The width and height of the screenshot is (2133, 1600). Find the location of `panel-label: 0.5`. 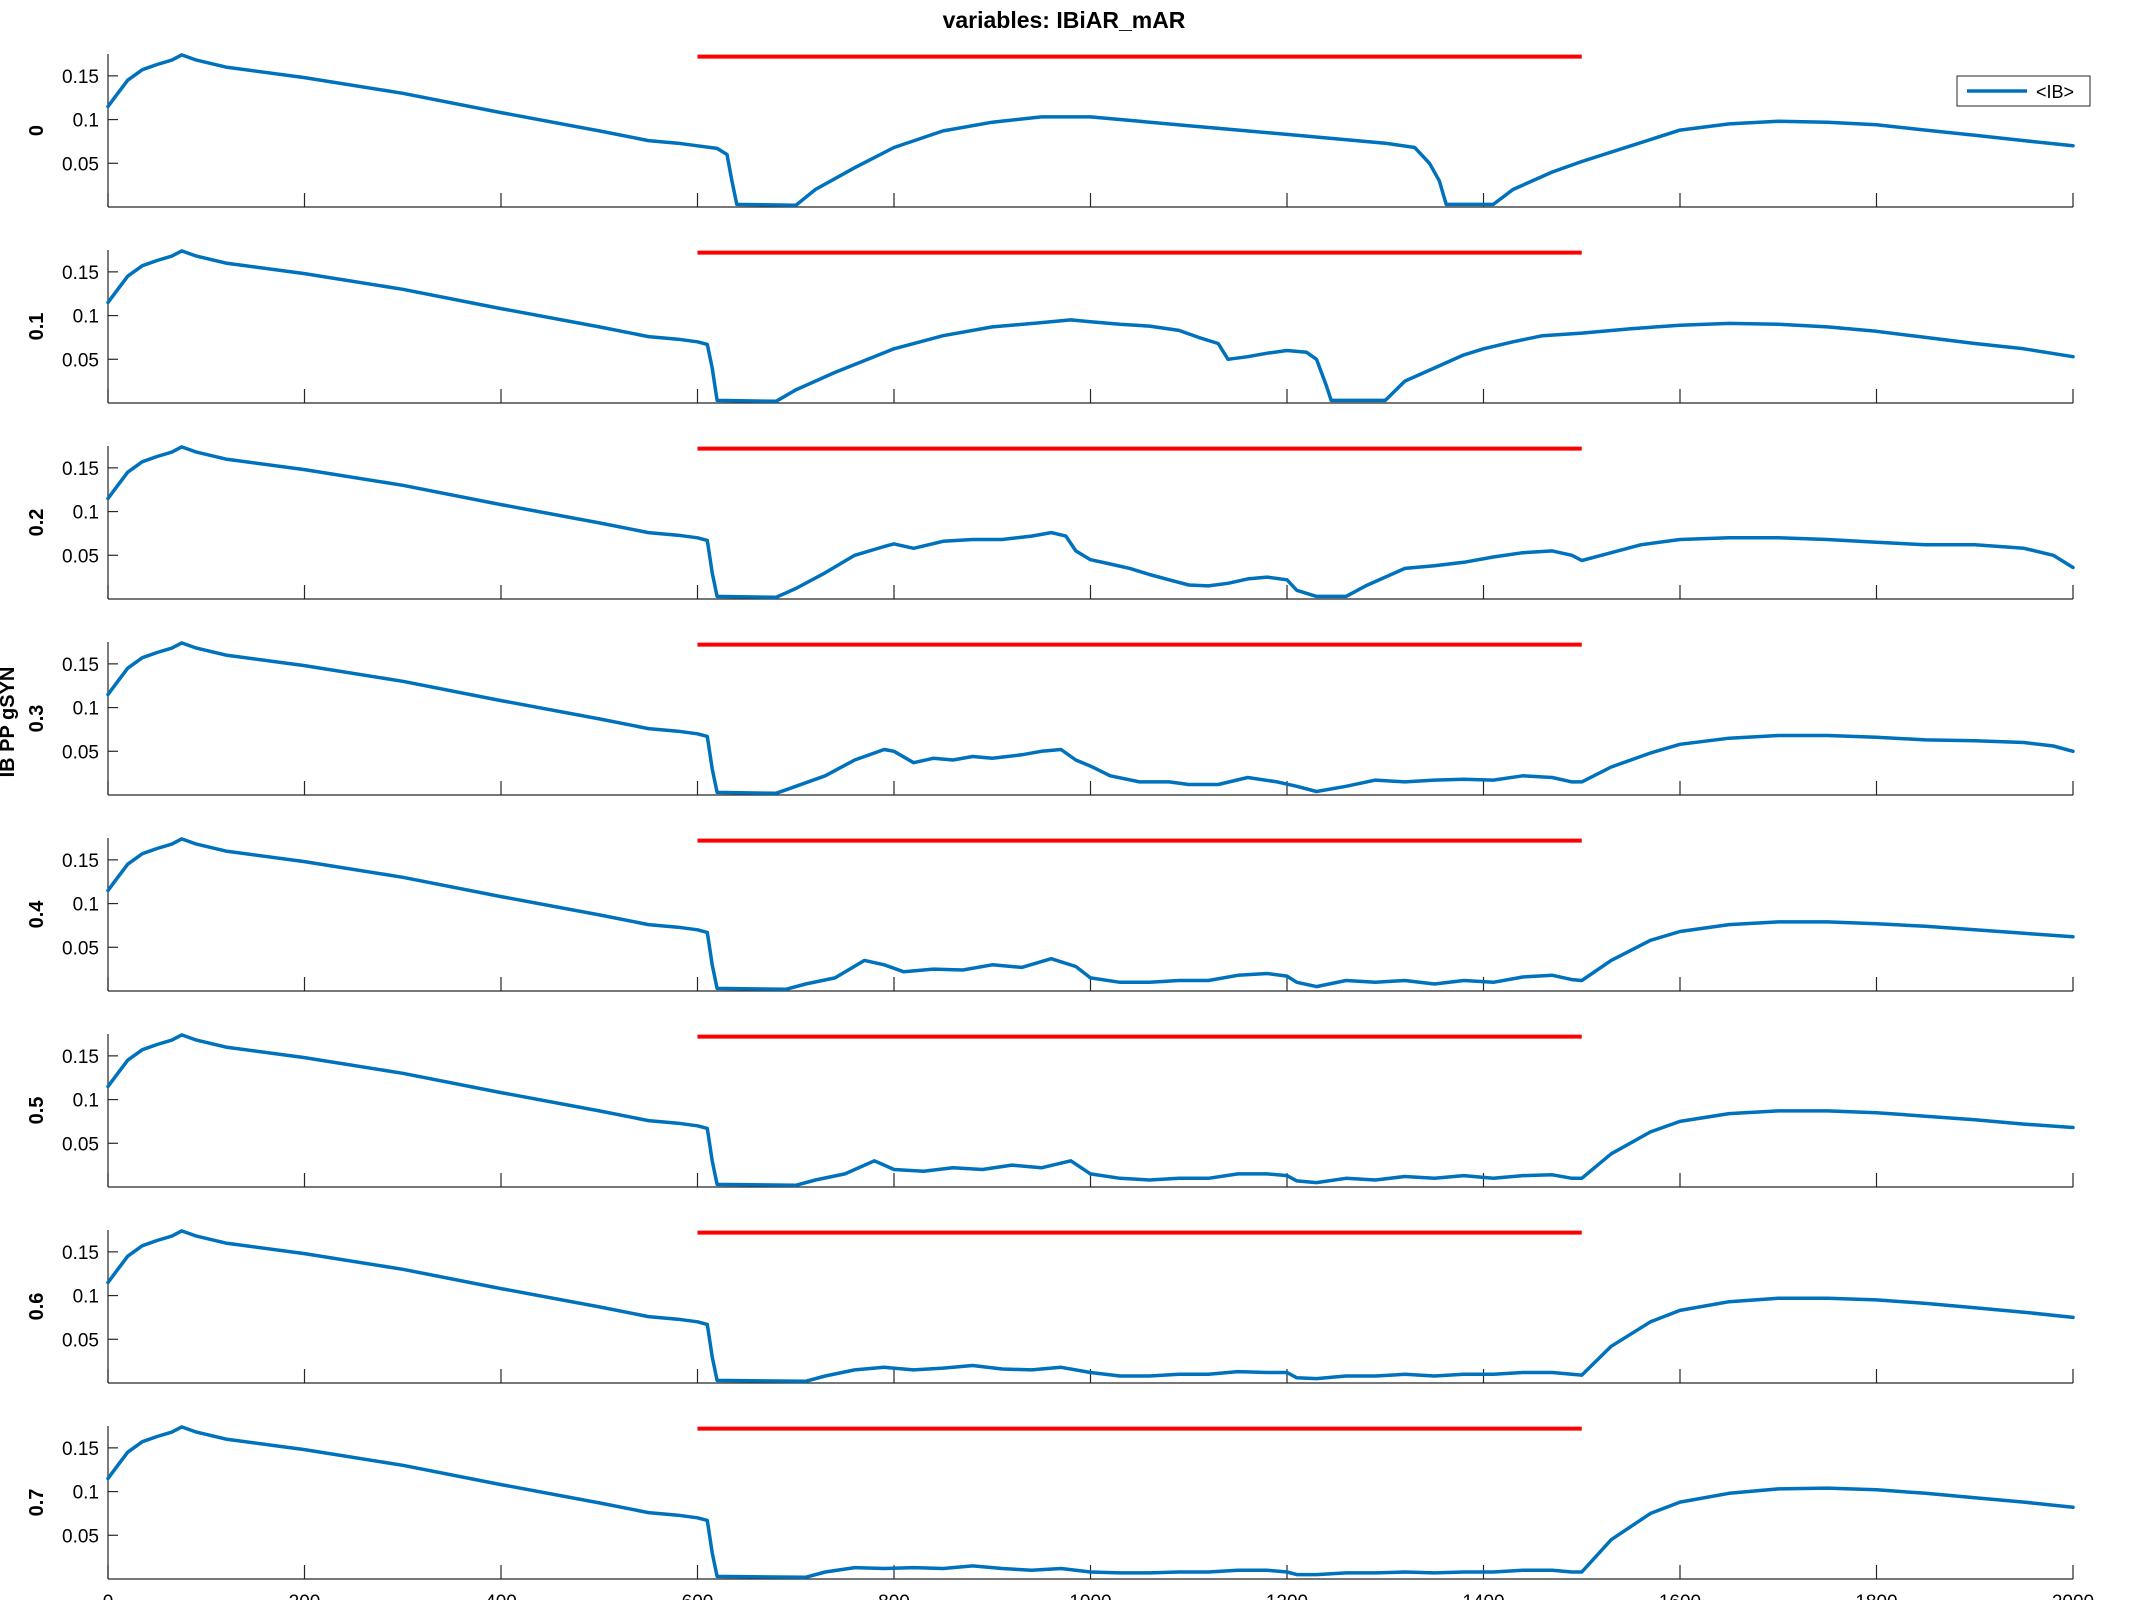

panel-label: 0.5 is located at coordinates (37, 1111).